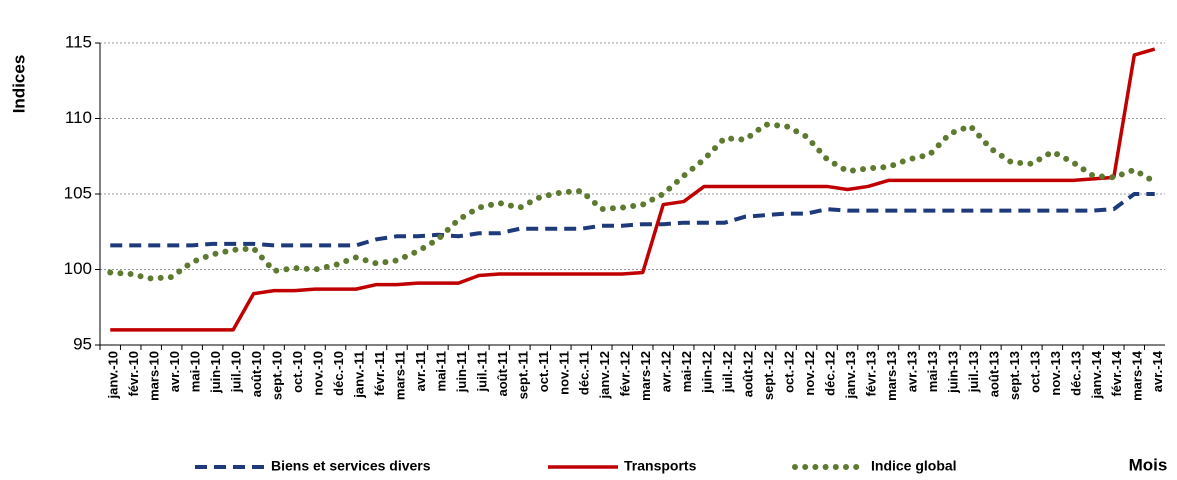 The image size is (1177, 480). Describe the element at coordinates (563, 373) in the screenshot. I see `x-tick-label: nov.-11` at that location.